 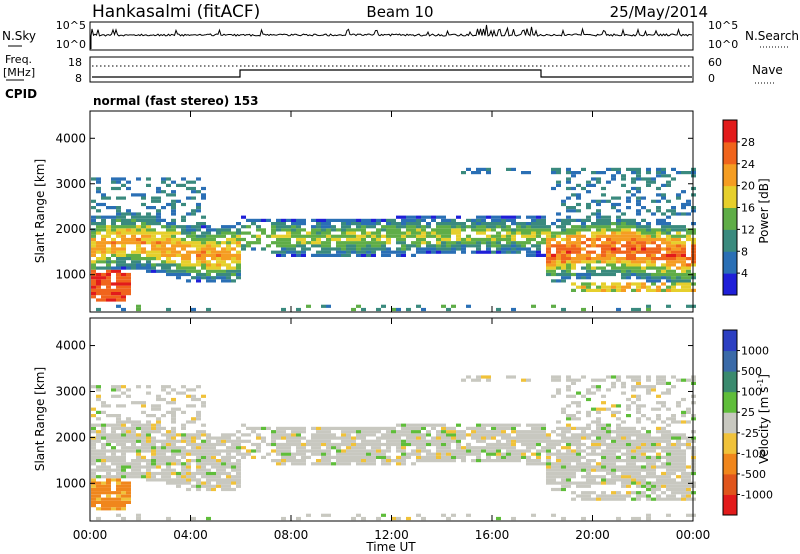 I want to click on x-tick-label: 04:00, so click(x=190, y=535).